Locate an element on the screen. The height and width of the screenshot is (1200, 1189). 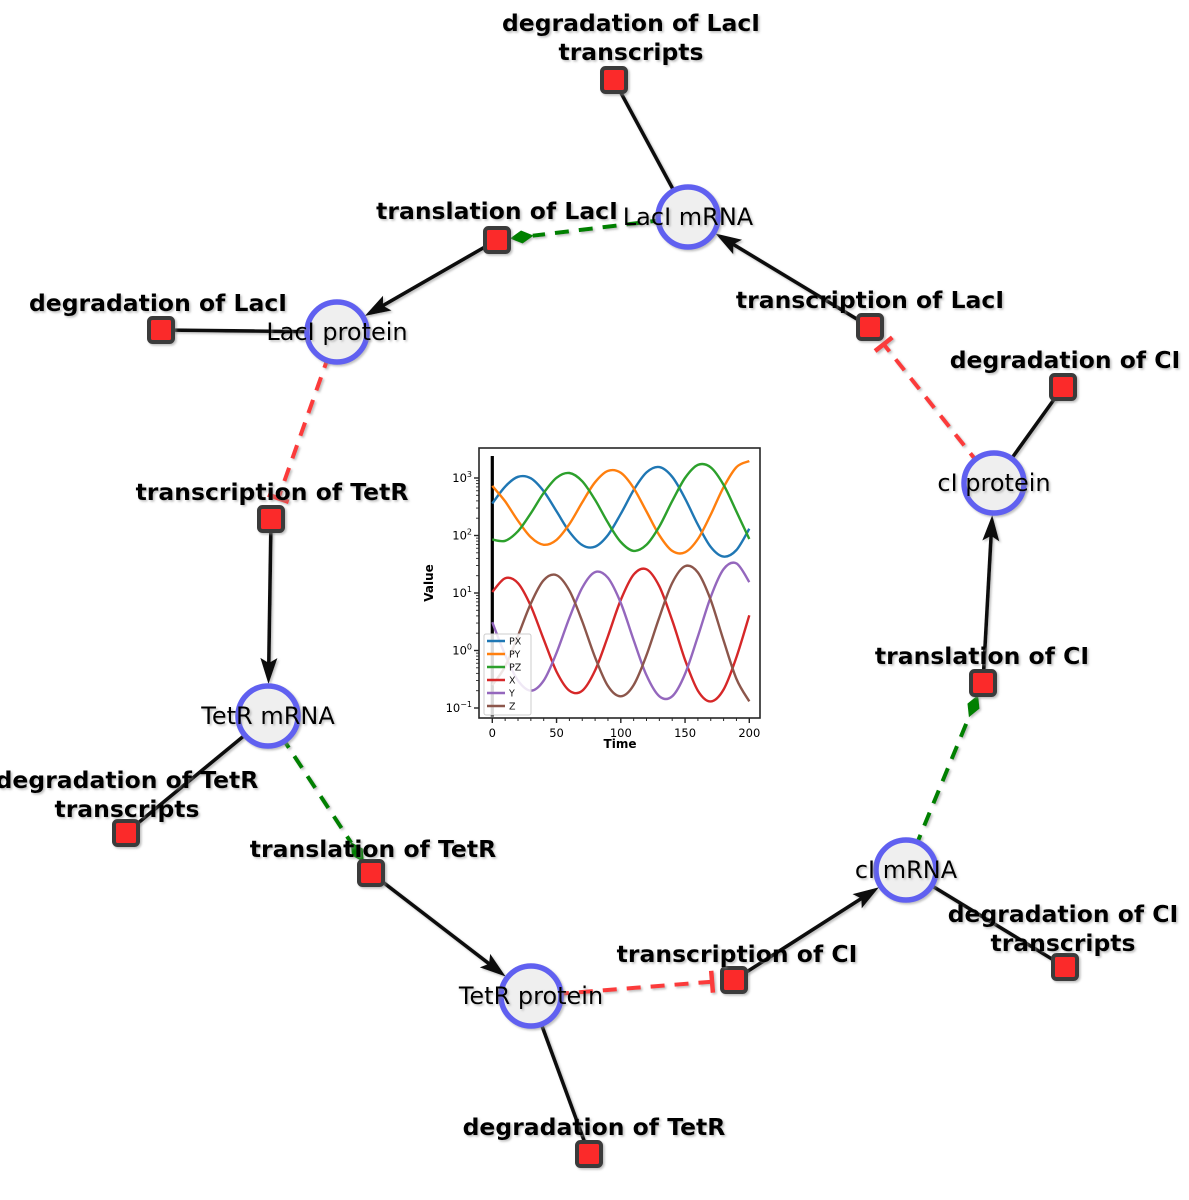
reaction-node-transl-ci is located at coordinates (983, 683).